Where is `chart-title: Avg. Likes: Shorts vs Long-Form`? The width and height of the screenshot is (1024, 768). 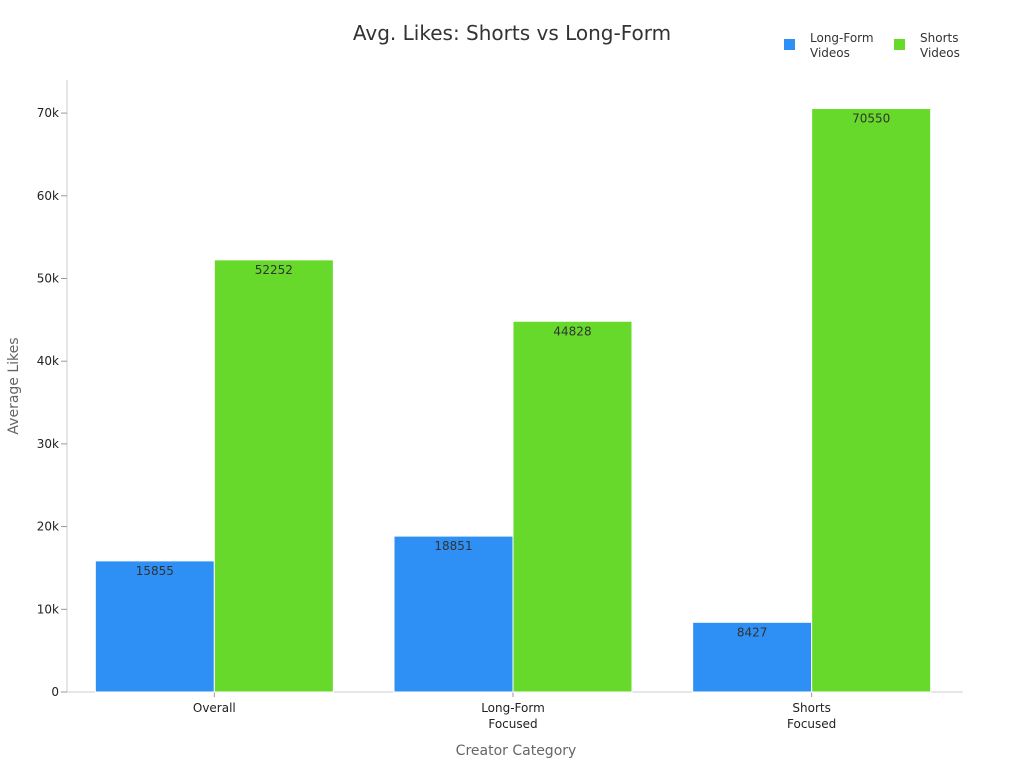
chart-title: Avg. Likes: Shorts vs Long-Form is located at coordinates (512, 33).